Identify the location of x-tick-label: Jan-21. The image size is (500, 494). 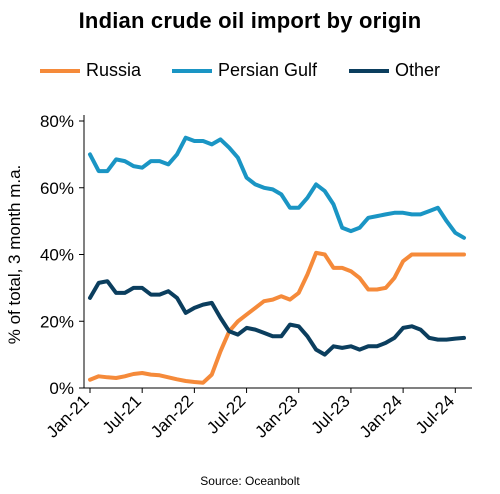
(68, 416).